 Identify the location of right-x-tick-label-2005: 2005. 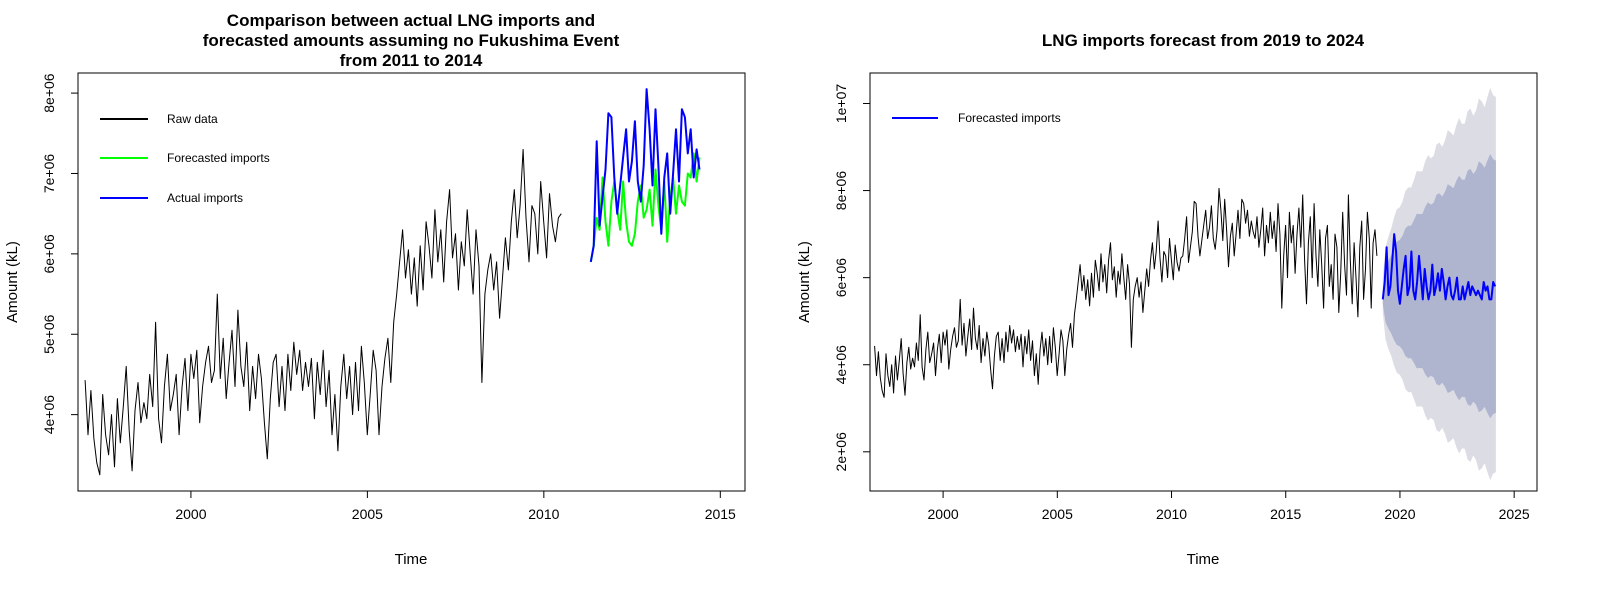
(1057, 514).